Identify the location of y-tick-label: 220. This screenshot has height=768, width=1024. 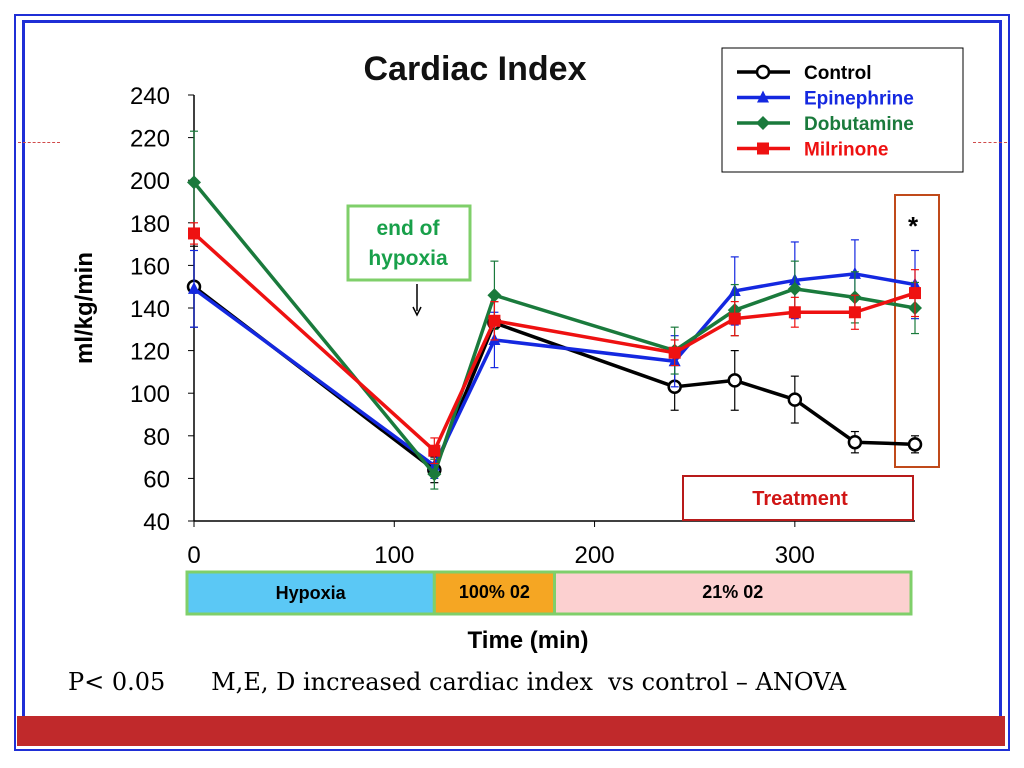
(150, 139).